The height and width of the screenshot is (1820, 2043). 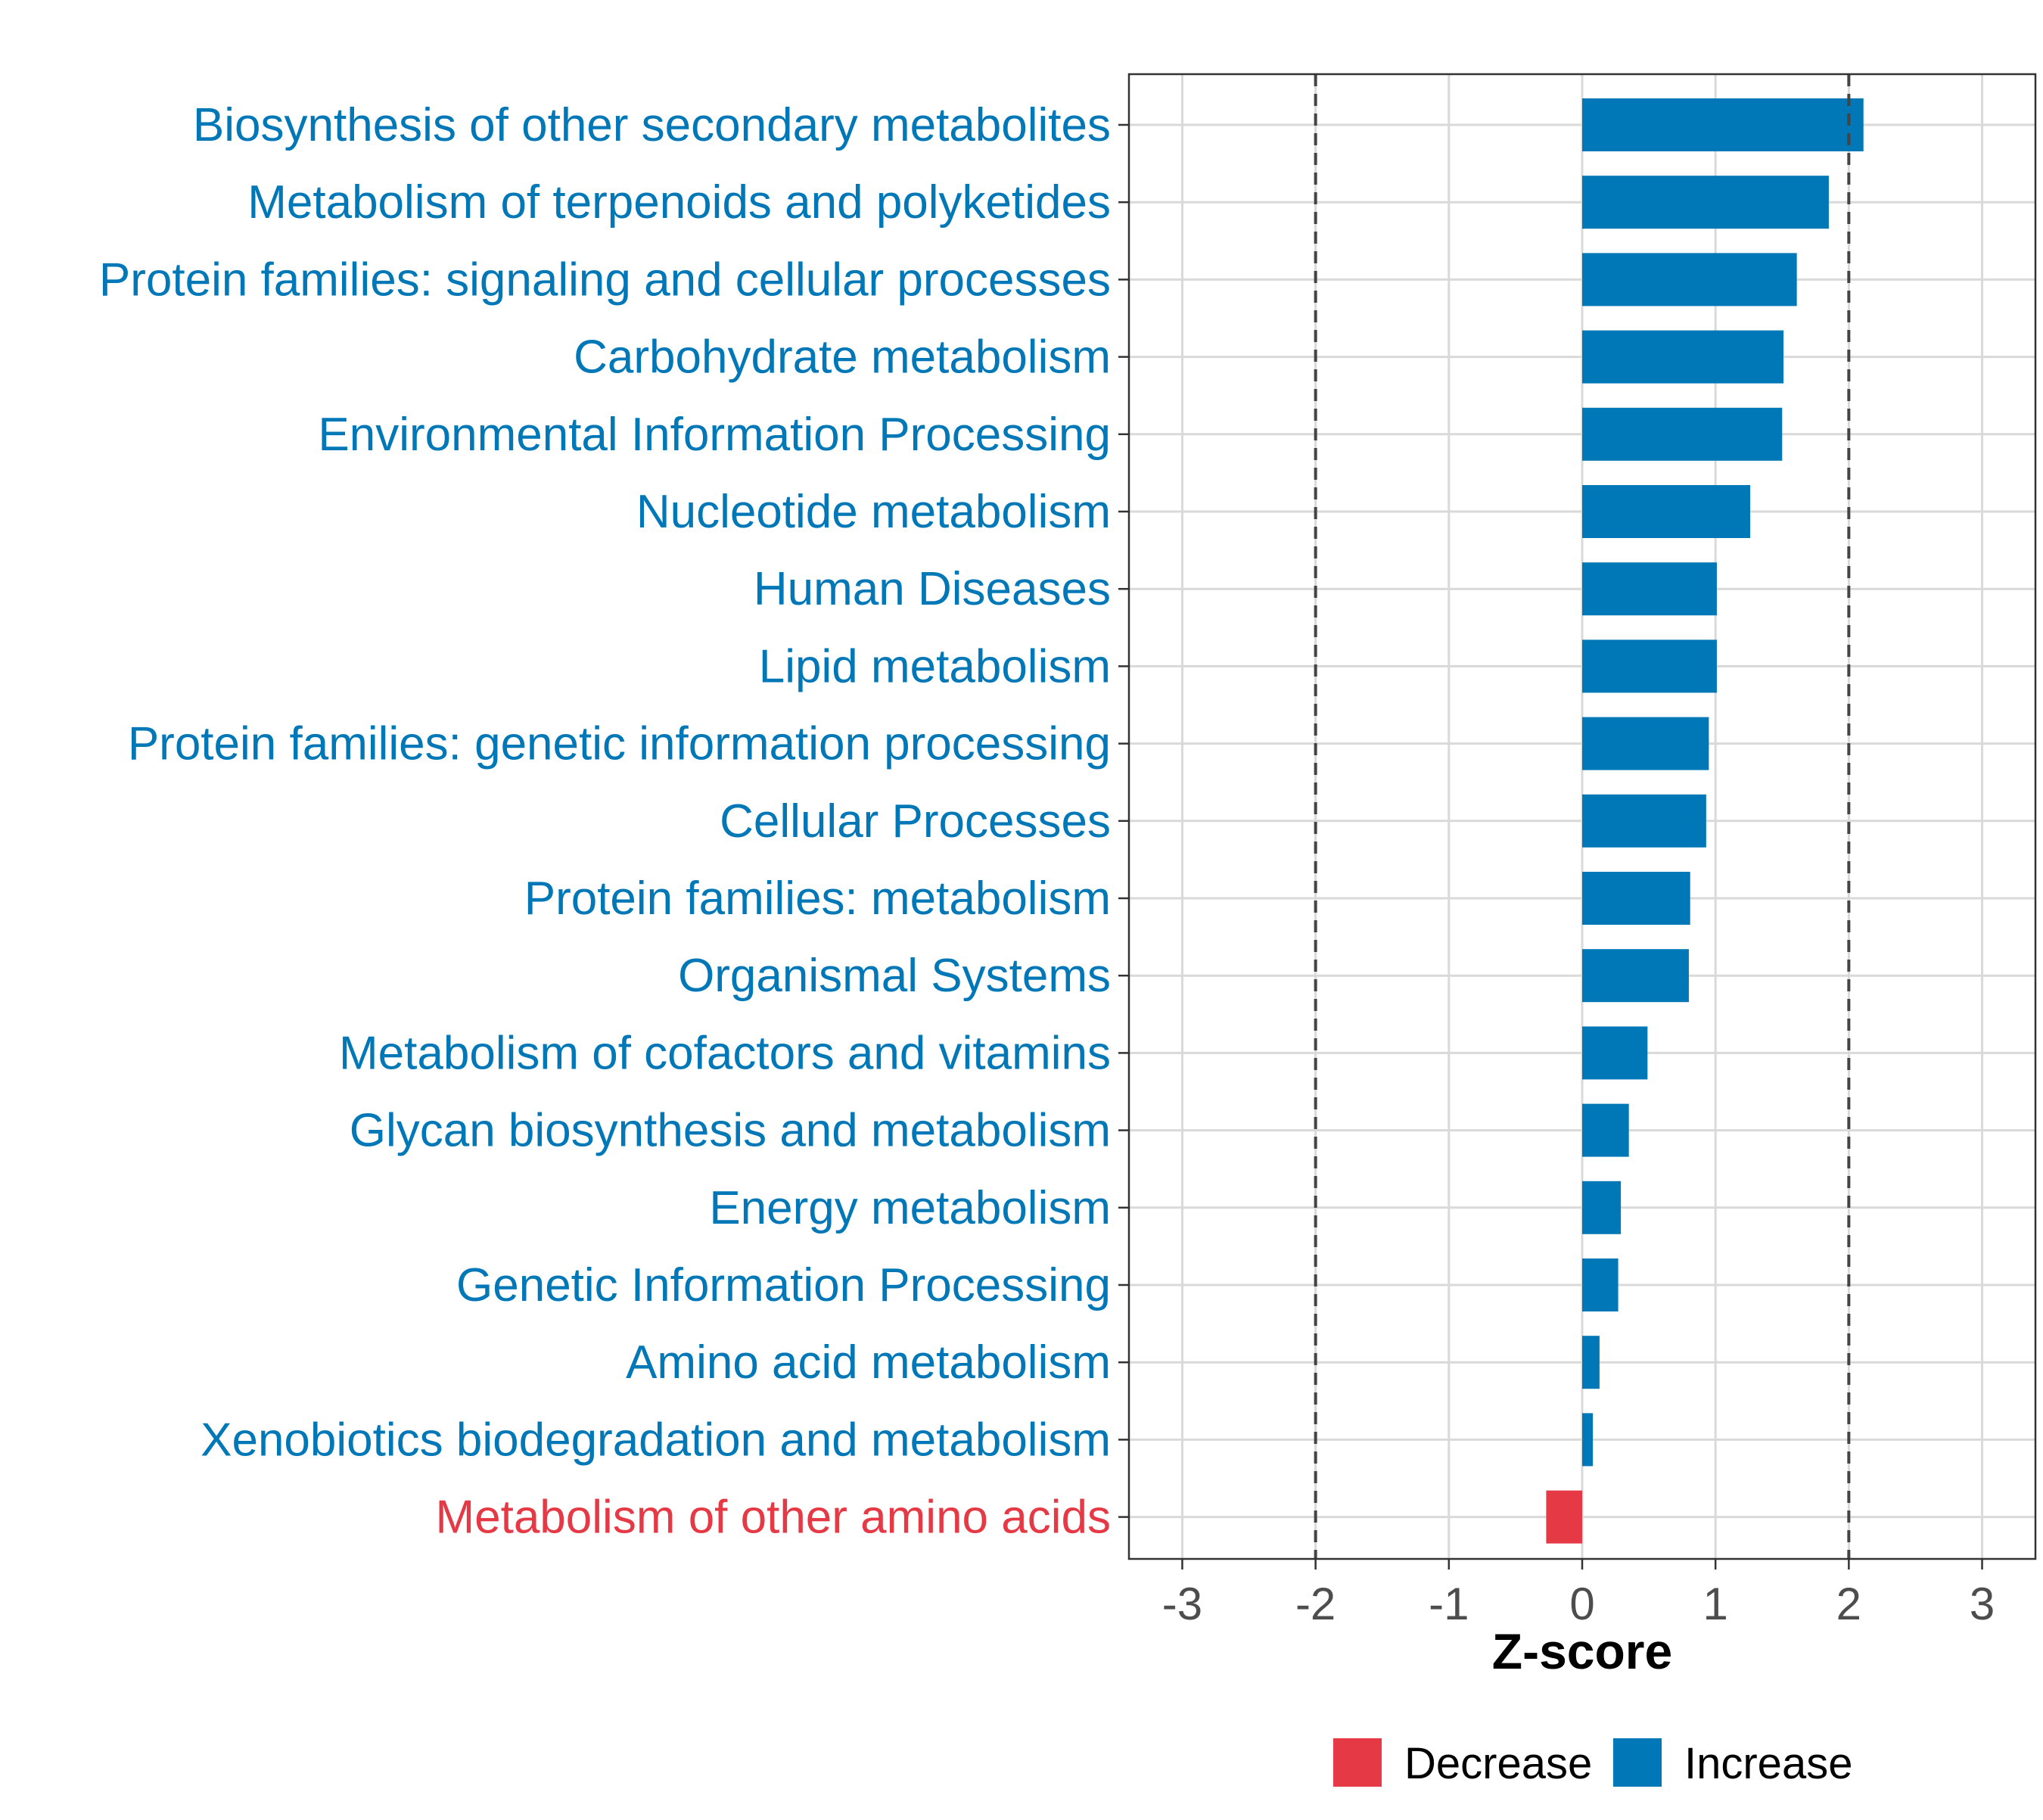 What do you see at coordinates (715, 435) in the screenshot?
I see `category-label: Environmental Information Processing` at bounding box center [715, 435].